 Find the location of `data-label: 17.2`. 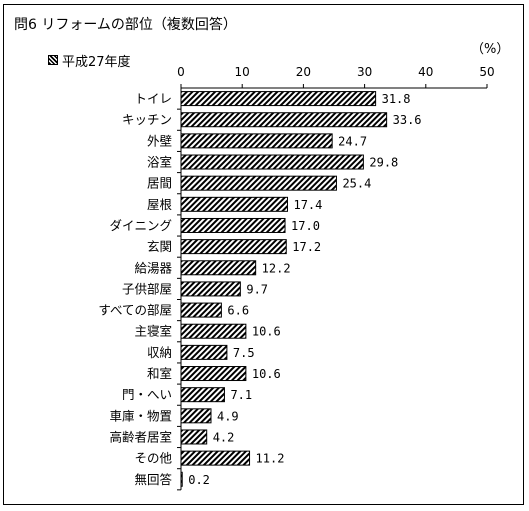

data-label: 17.2 is located at coordinates (306, 247).